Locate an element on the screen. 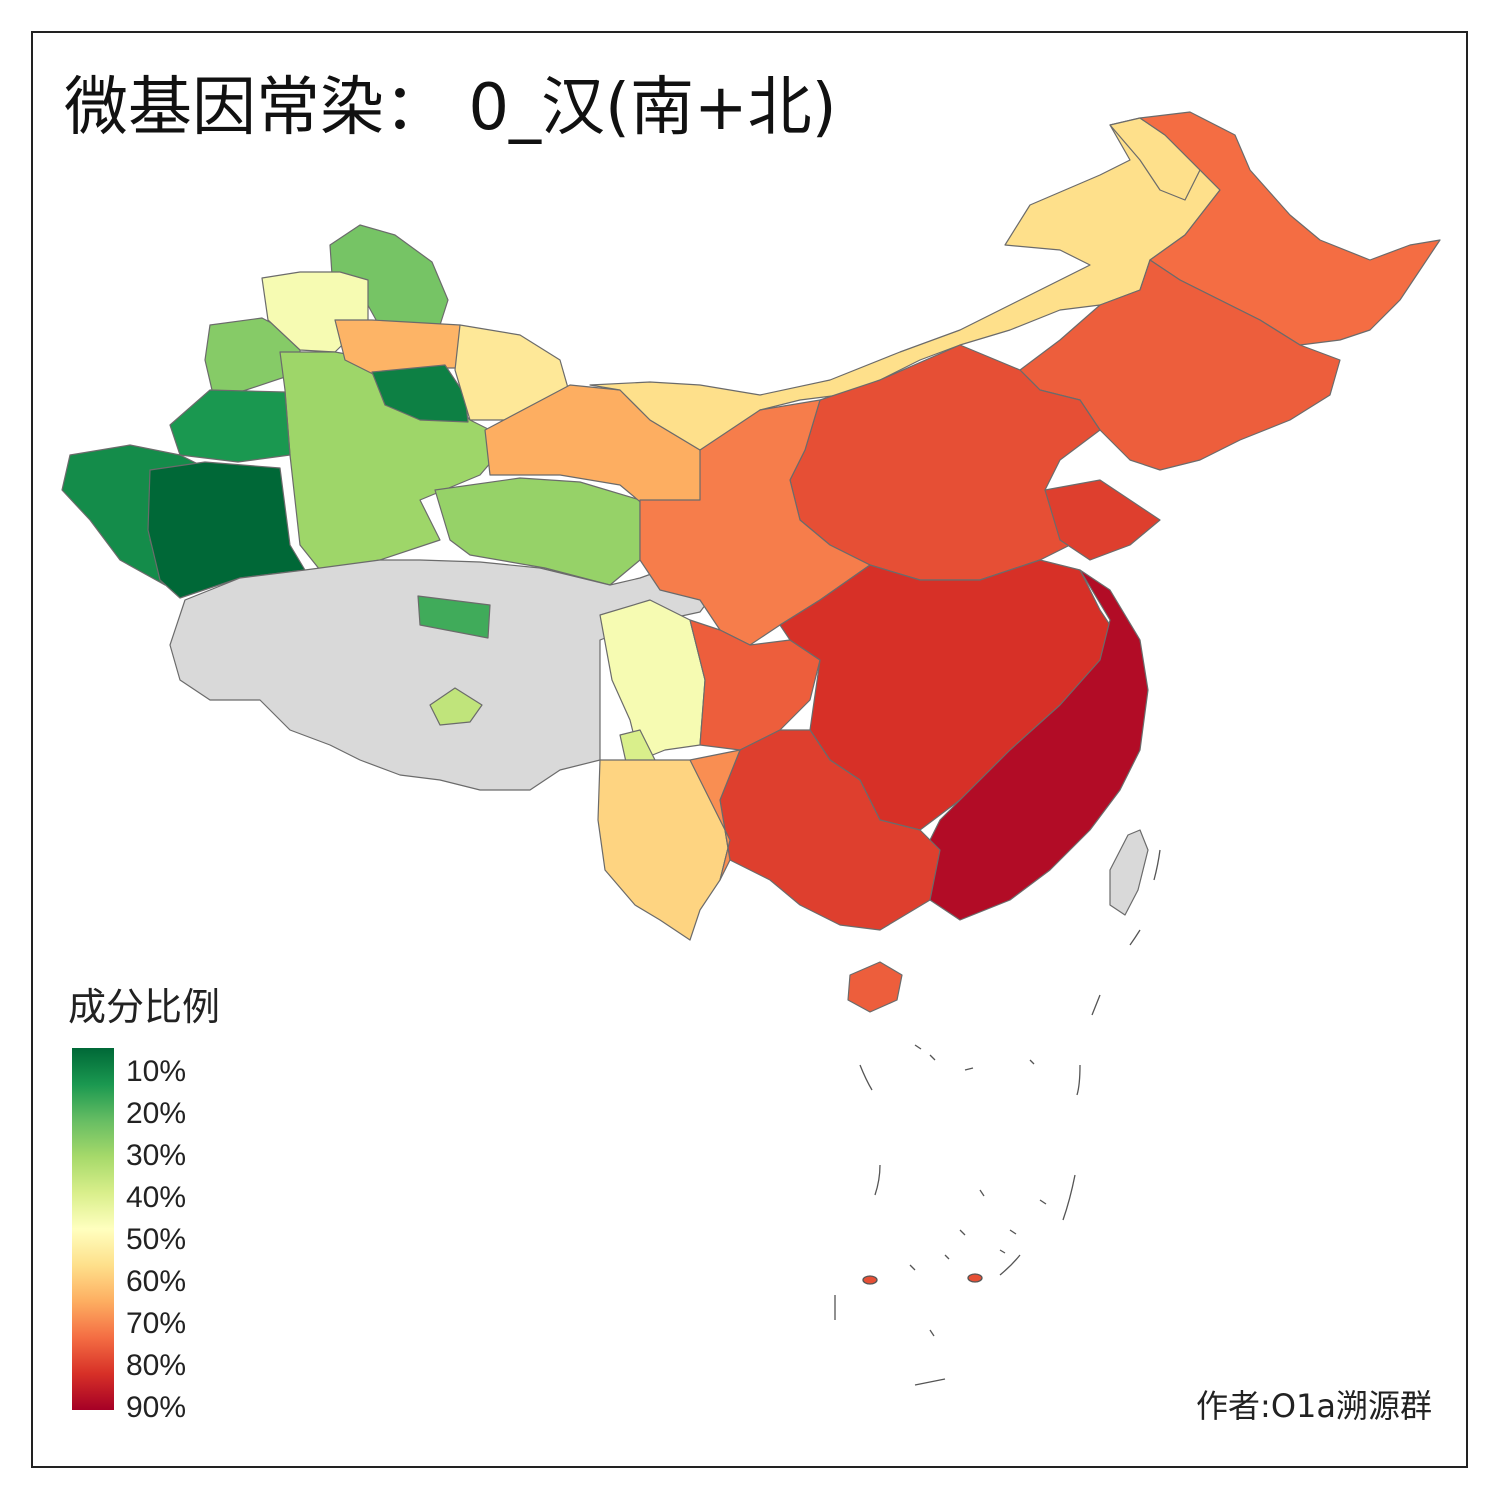 This screenshot has width=1500, height=1500. legend-tick-40: 40% is located at coordinates (156, 1197).